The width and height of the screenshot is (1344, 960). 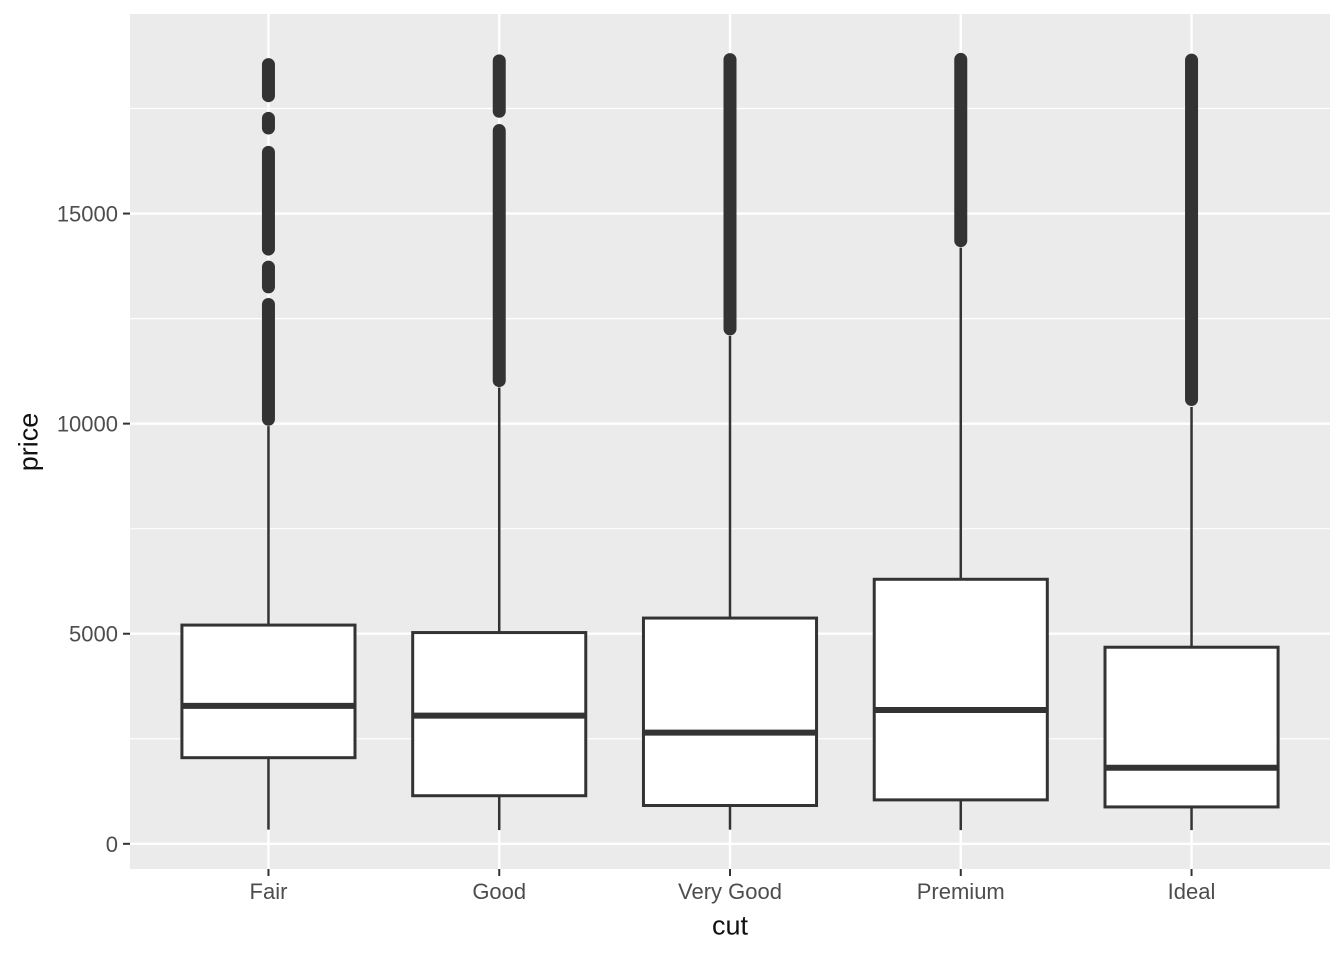 What do you see at coordinates (112, 844) in the screenshot?
I see `y-tick-label: 0` at bounding box center [112, 844].